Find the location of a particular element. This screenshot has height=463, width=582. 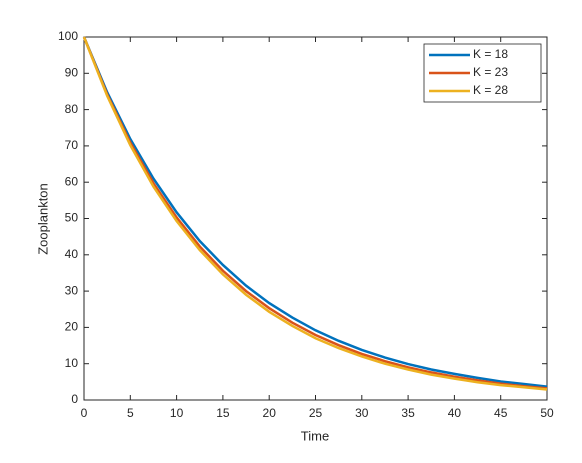

y-tick-label: 100 is located at coordinates (68, 36).